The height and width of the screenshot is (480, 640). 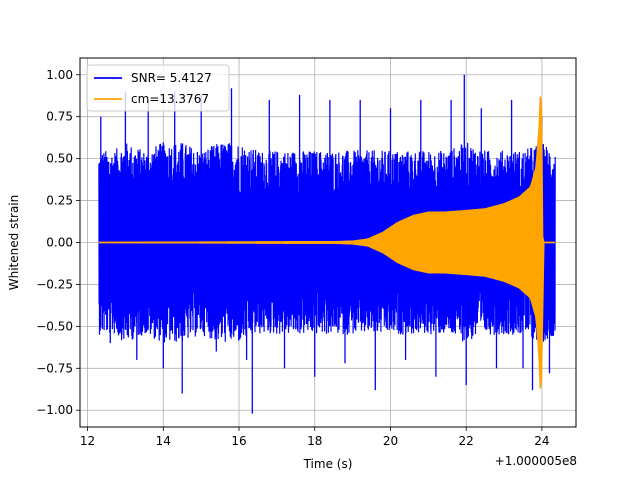 What do you see at coordinates (59, 243) in the screenshot?
I see `y-tick-label: 0.00` at bounding box center [59, 243].